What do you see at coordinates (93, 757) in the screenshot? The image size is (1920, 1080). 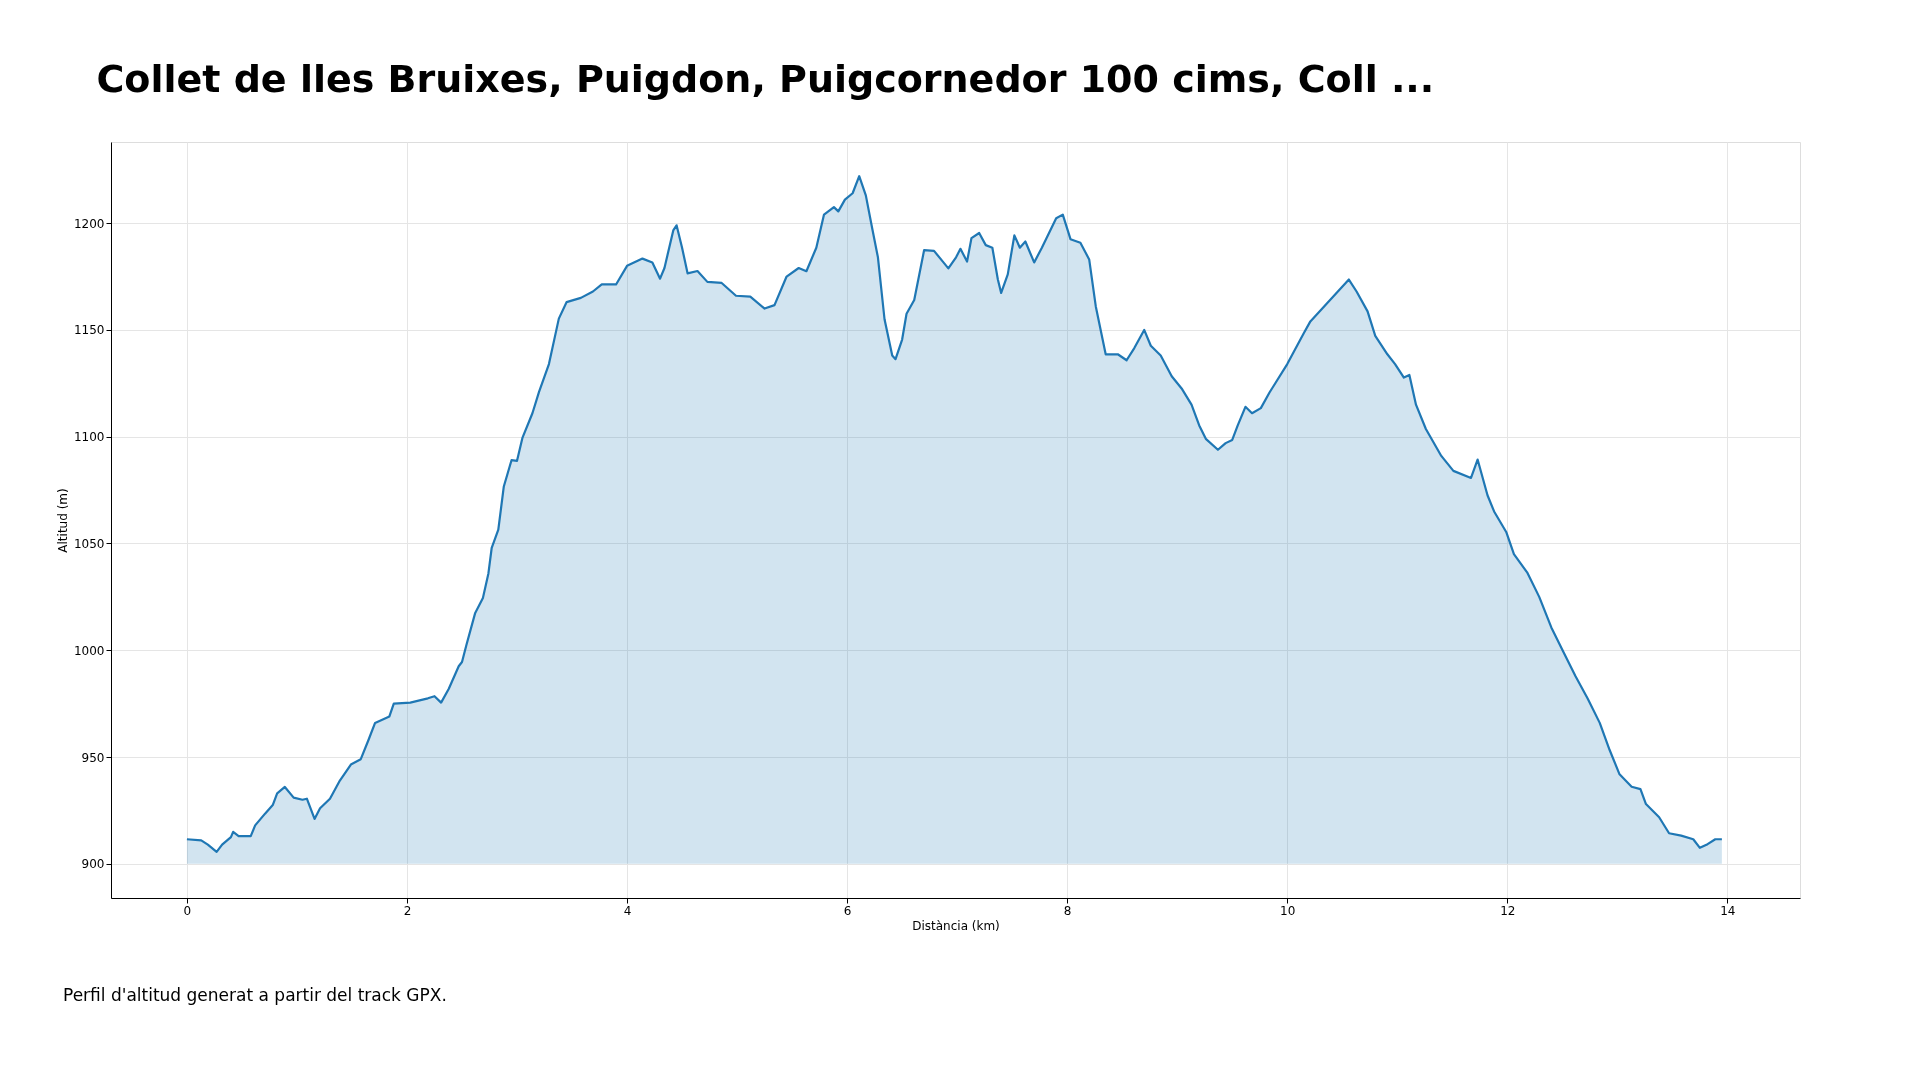 I see `y-tick-label: 950` at bounding box center [93, 757].